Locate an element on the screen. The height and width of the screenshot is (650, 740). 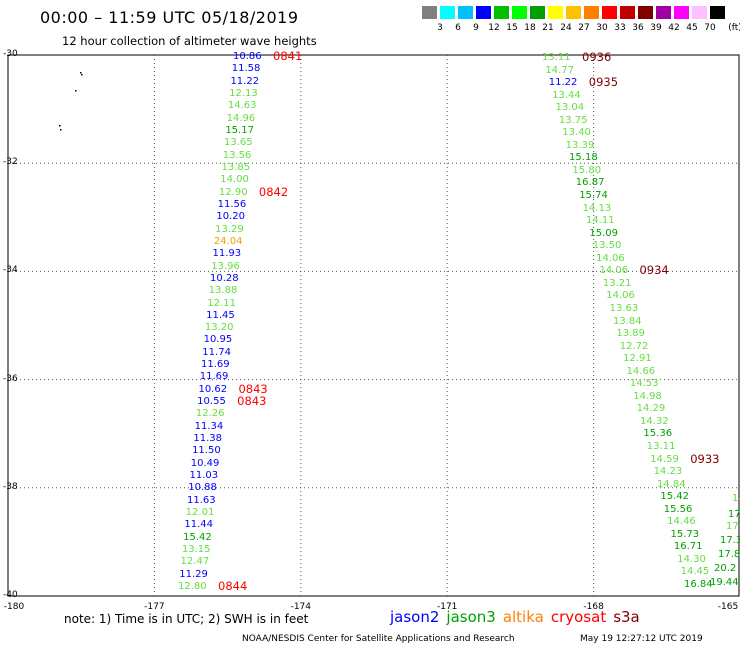
swh-value: 11.93 is located at coordinates (227, 254).